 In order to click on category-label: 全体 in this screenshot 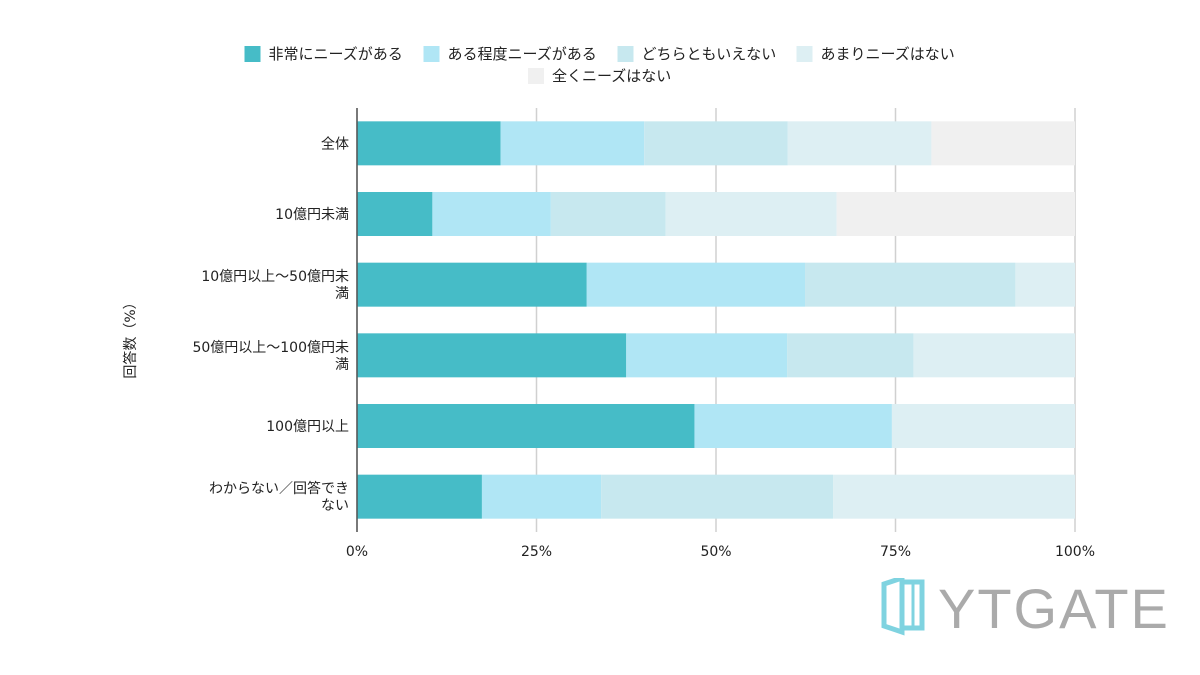, I will do `click(335, 143)`.